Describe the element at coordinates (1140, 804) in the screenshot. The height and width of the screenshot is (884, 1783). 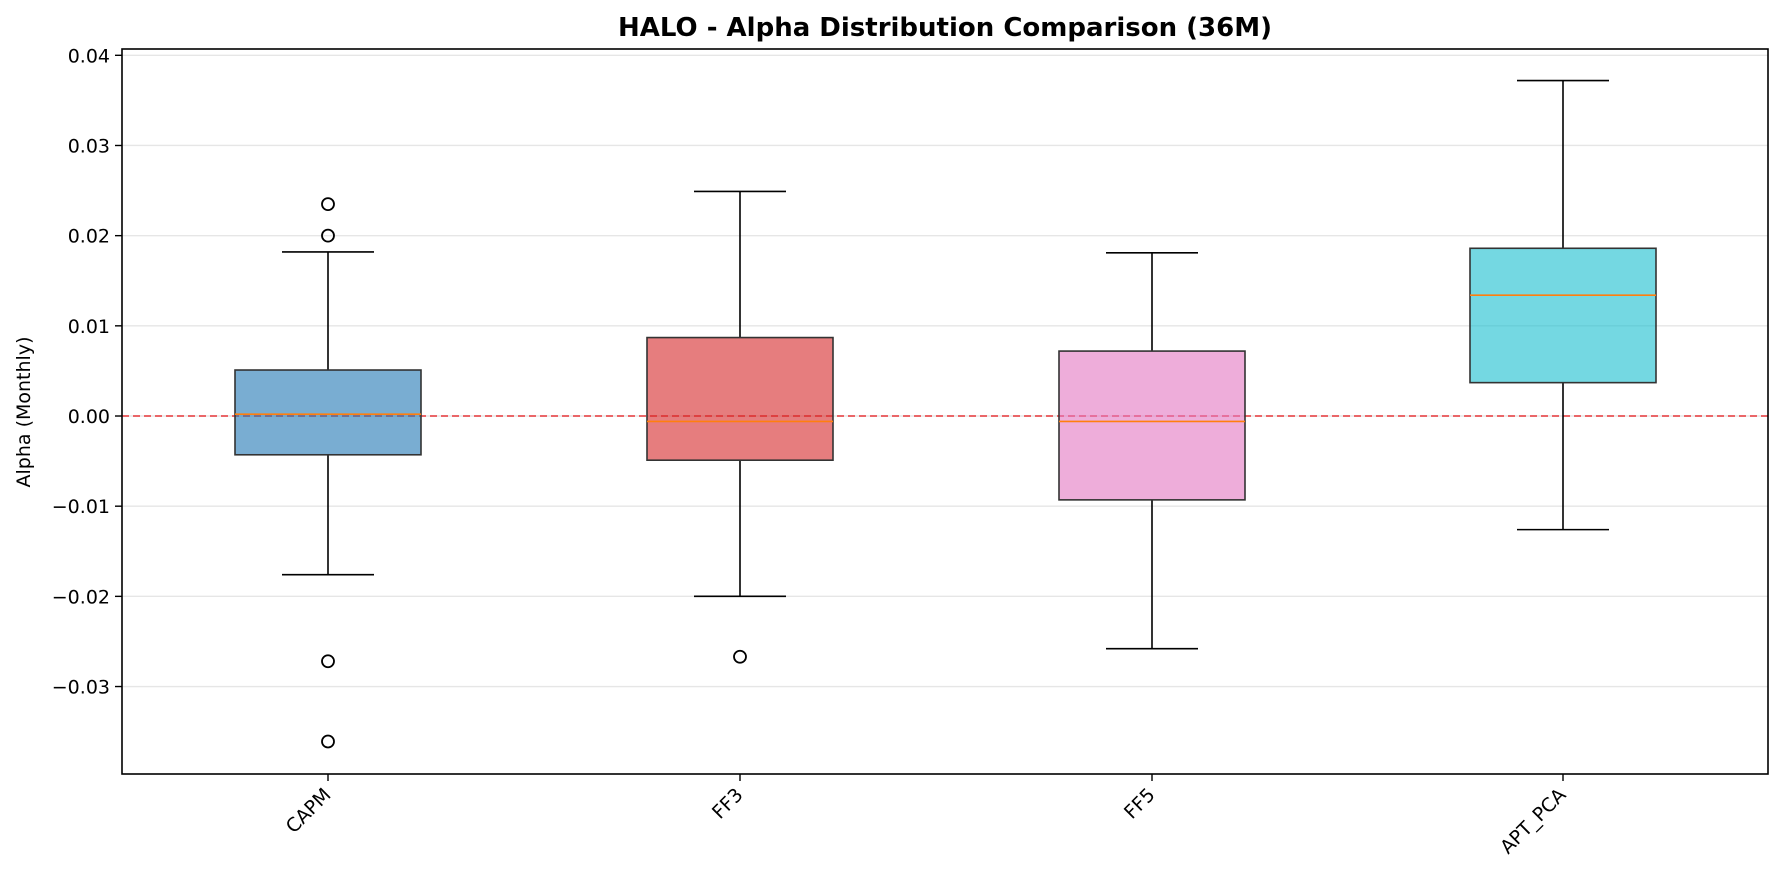
I see `x-tick-label: FF5` at that location.